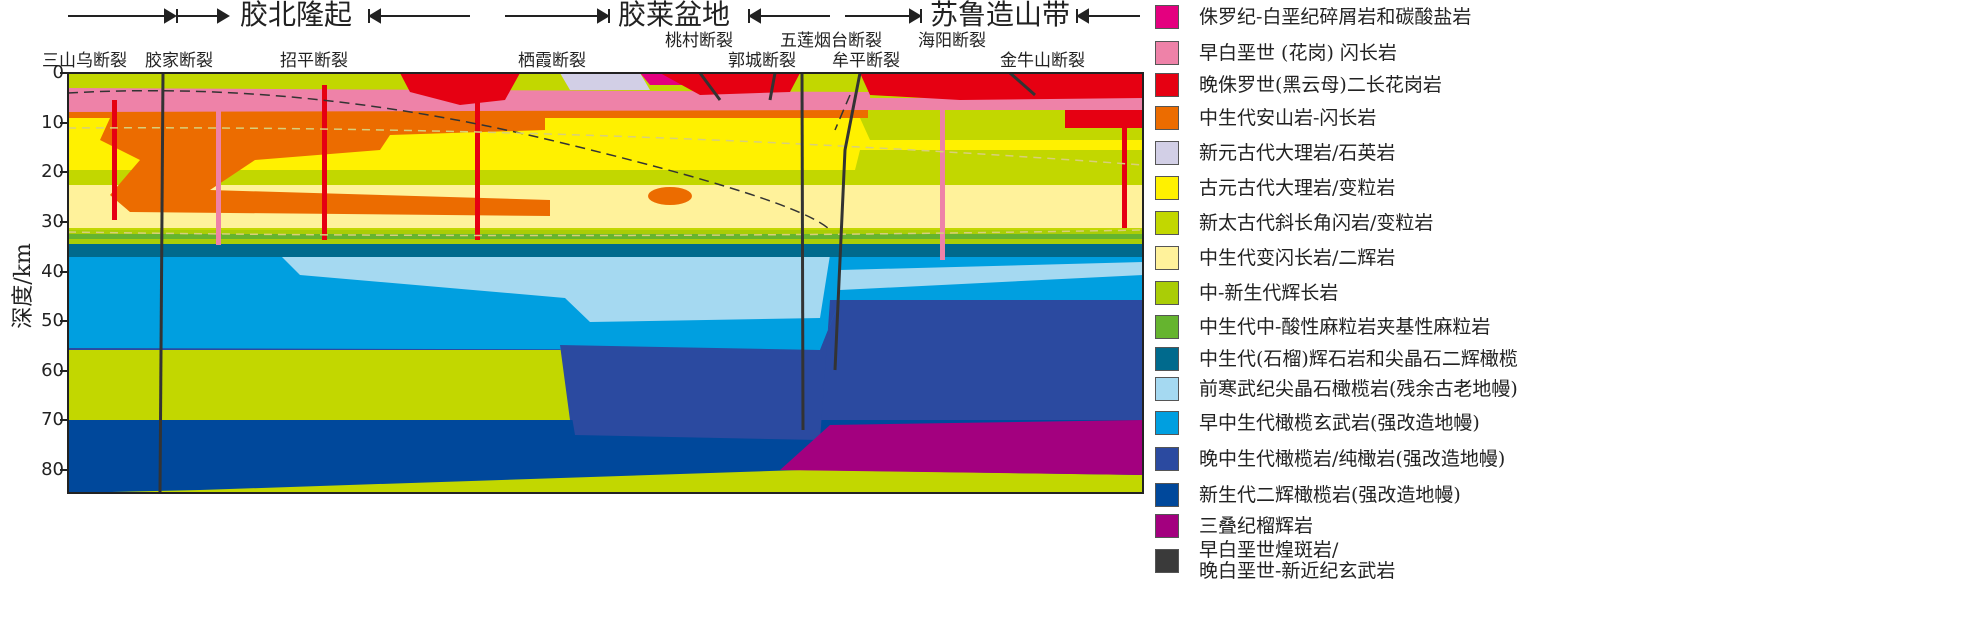 The image size is (1961, 626). I want to click on legend-item: 早中生代橄榄玄武岩(强改造地幔), so click(1317, 423).